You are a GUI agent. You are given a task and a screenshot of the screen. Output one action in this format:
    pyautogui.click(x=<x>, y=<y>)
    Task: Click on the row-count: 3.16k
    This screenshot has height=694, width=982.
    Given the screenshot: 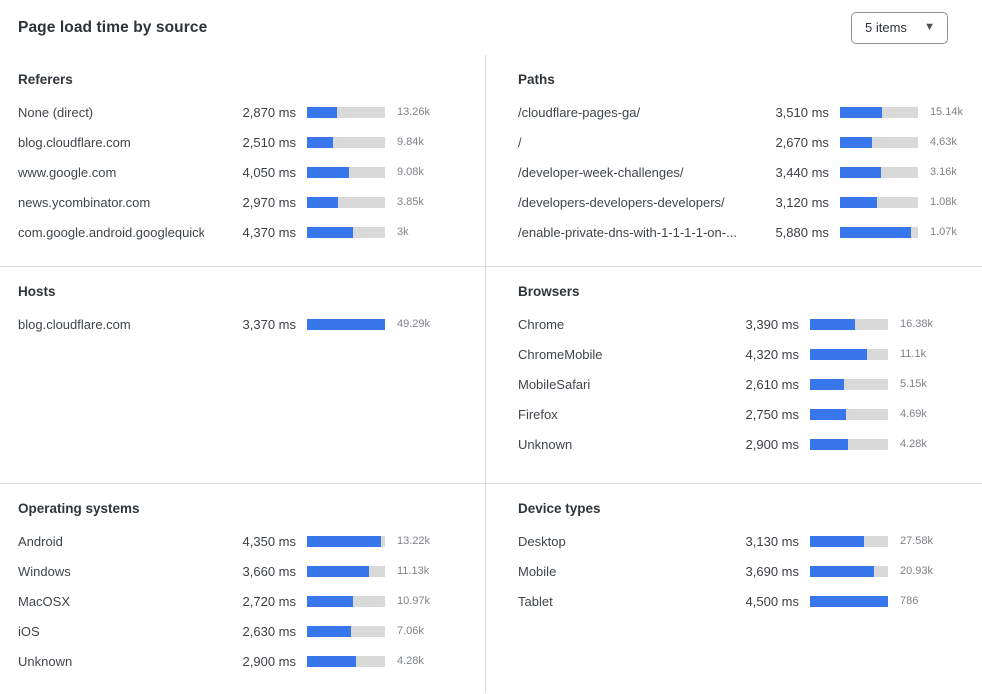 What is the action you would take?
    pyautogui.click(x=943, y=172)
    